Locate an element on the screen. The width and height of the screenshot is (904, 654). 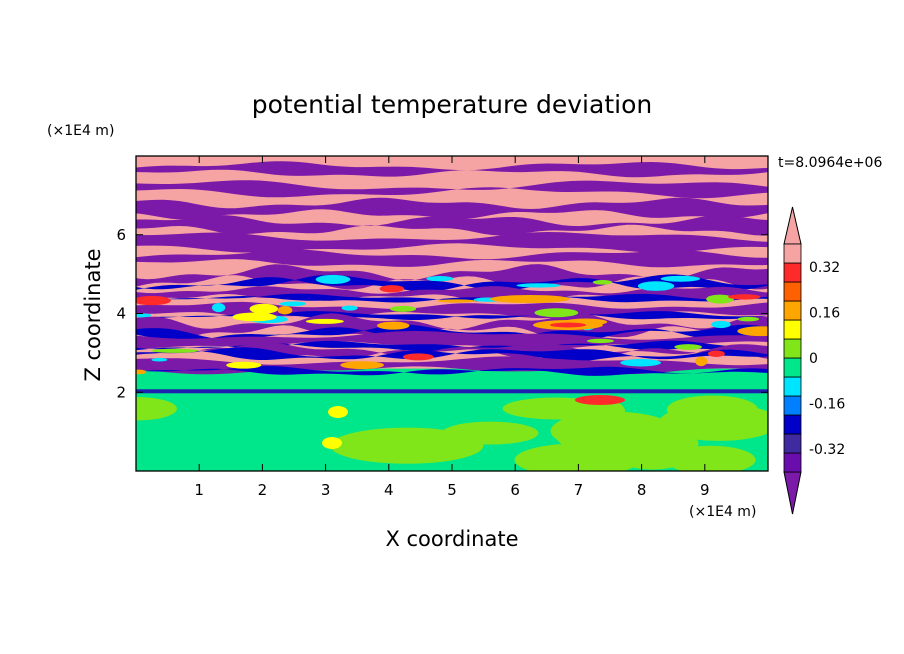
x-tick-label: 8 is located at coordinates (642, 490).